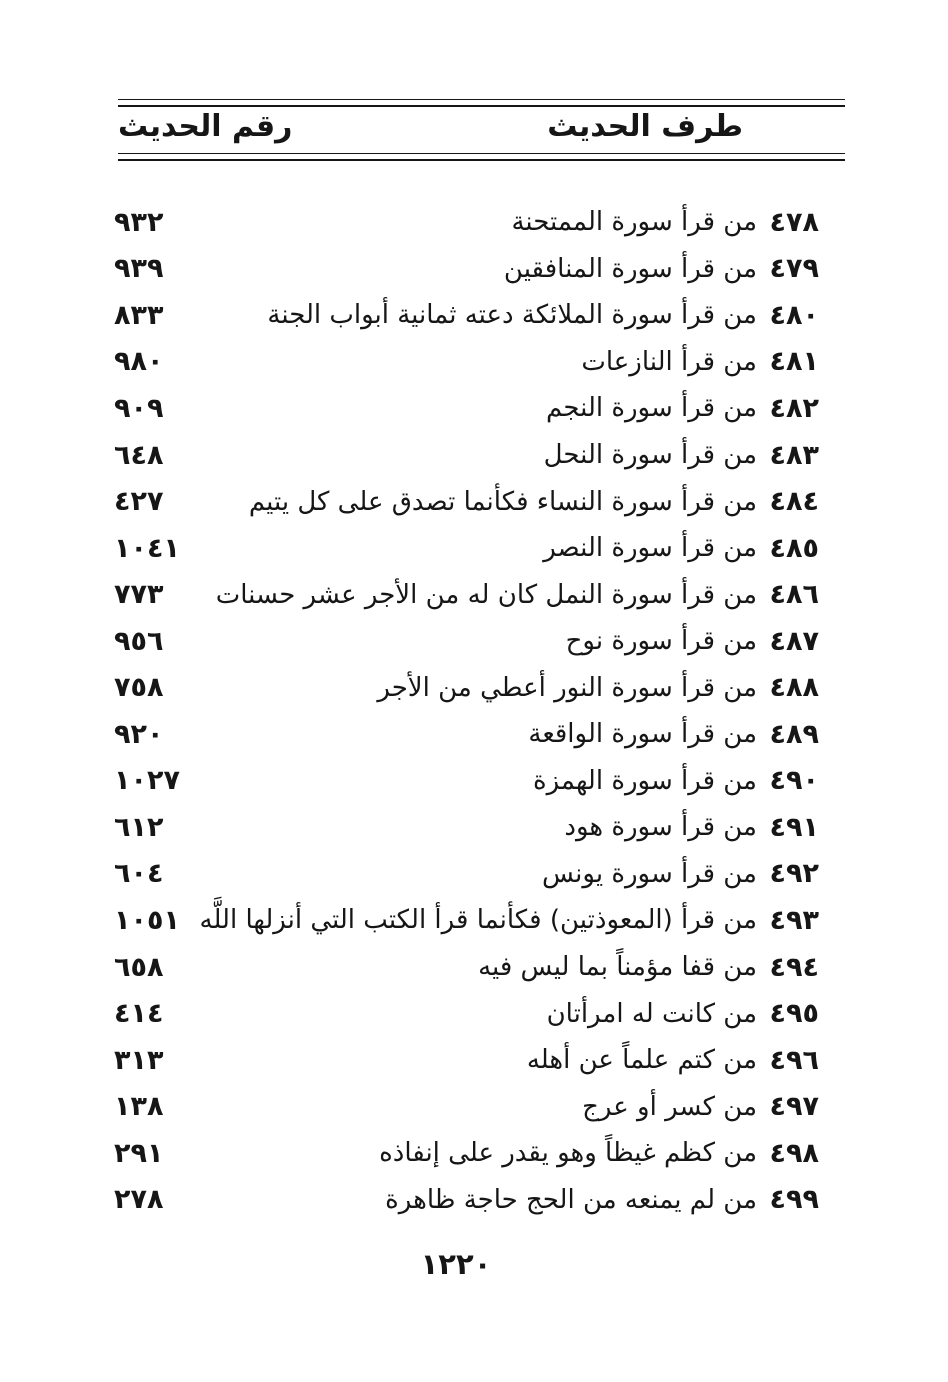  What do you see at coordinates (794, 222) in the screenshot?
I see `hadith-serial: ٤٧٨` at bounding box center [794, 222].